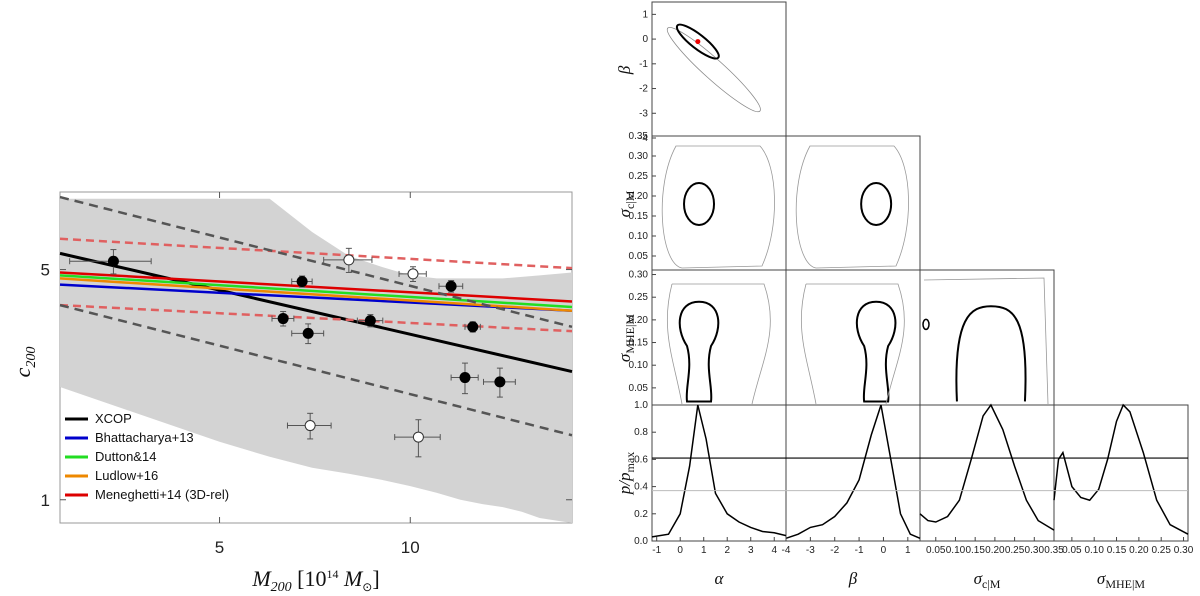 The width and height of the screenshot is (1200, 596). What do you see at coordinates (45, 270) in the screenshot?
I see `y-tick-label: 5` at bounding box center [45, 270].